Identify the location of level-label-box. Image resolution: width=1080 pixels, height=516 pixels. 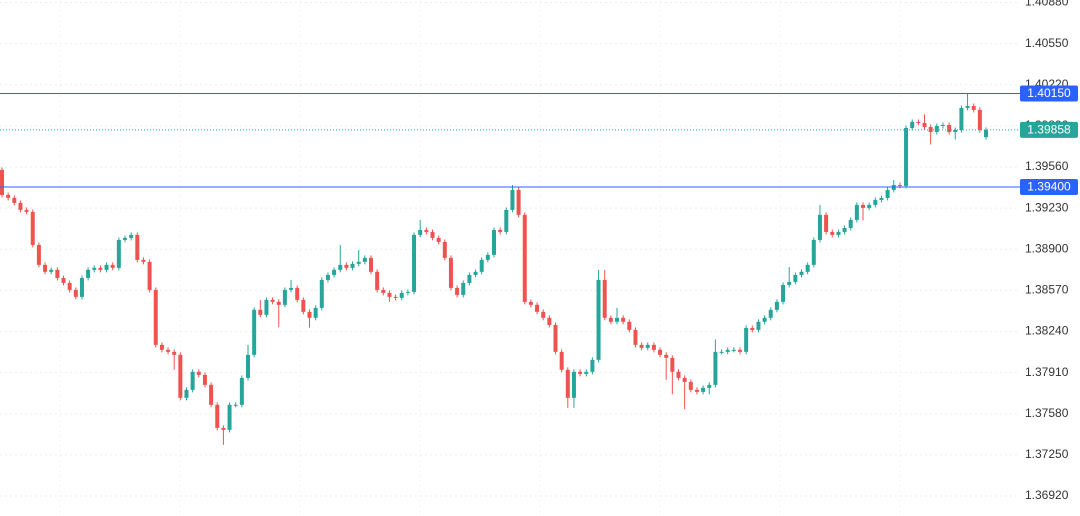
(1049, 93).